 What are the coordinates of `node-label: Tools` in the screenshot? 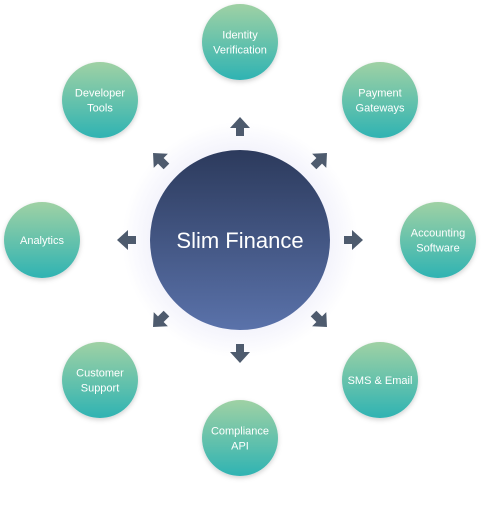 It's located at (100, 109).